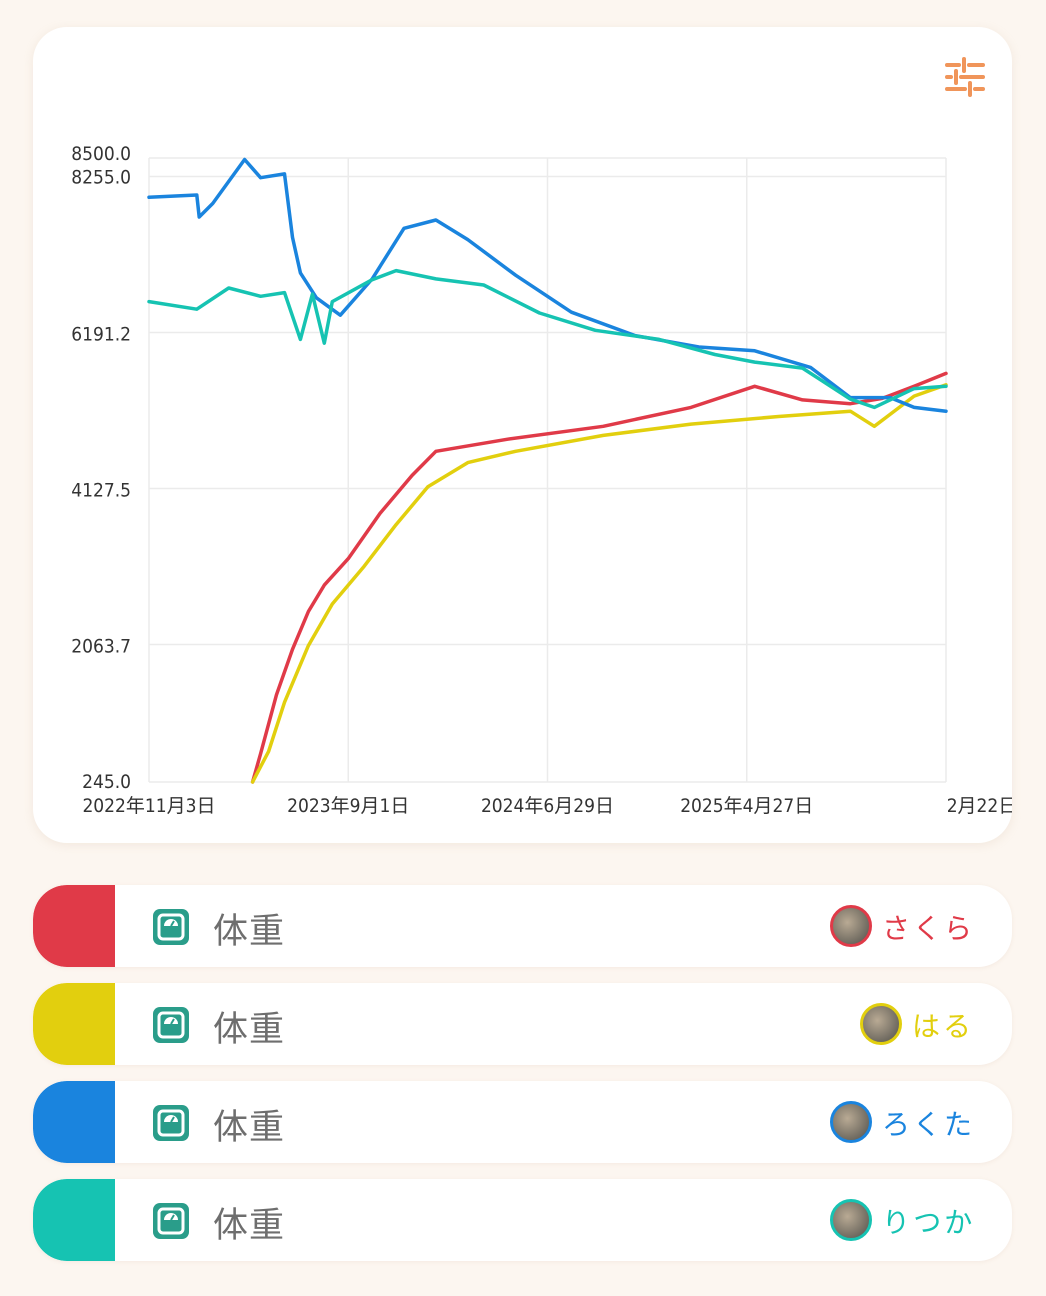  I want to click on legend-row: 体重 りつか, so click(522, 1220).